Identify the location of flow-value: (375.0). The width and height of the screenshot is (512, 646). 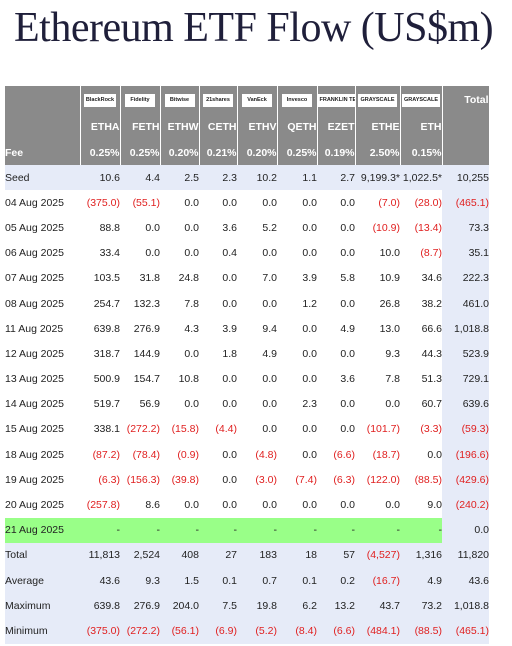
(103, 202).